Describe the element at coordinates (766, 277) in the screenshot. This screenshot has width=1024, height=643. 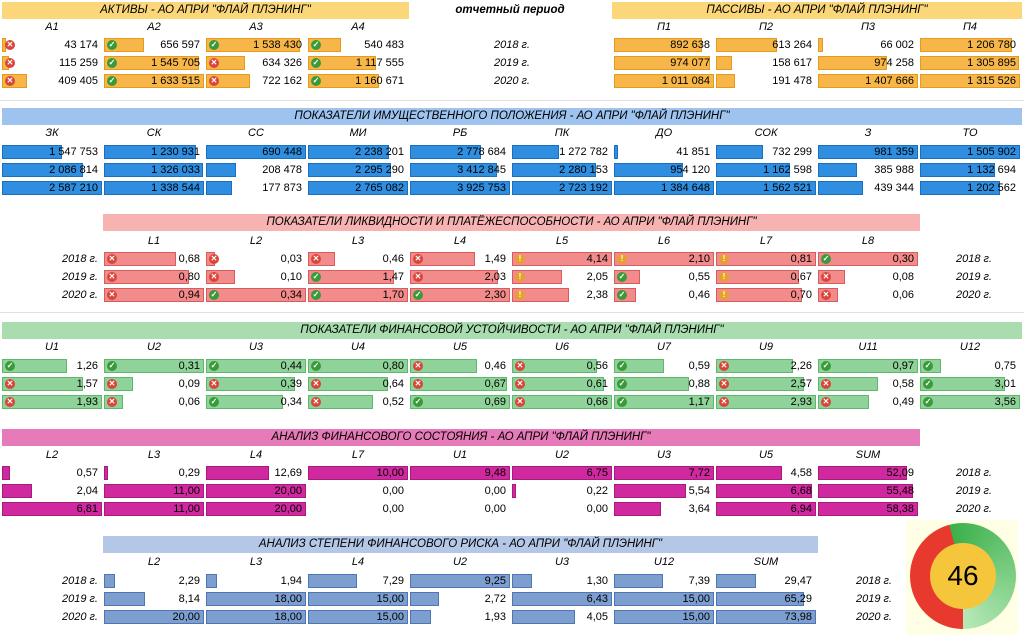
I see `value-cell: ! 0,67` at that location.